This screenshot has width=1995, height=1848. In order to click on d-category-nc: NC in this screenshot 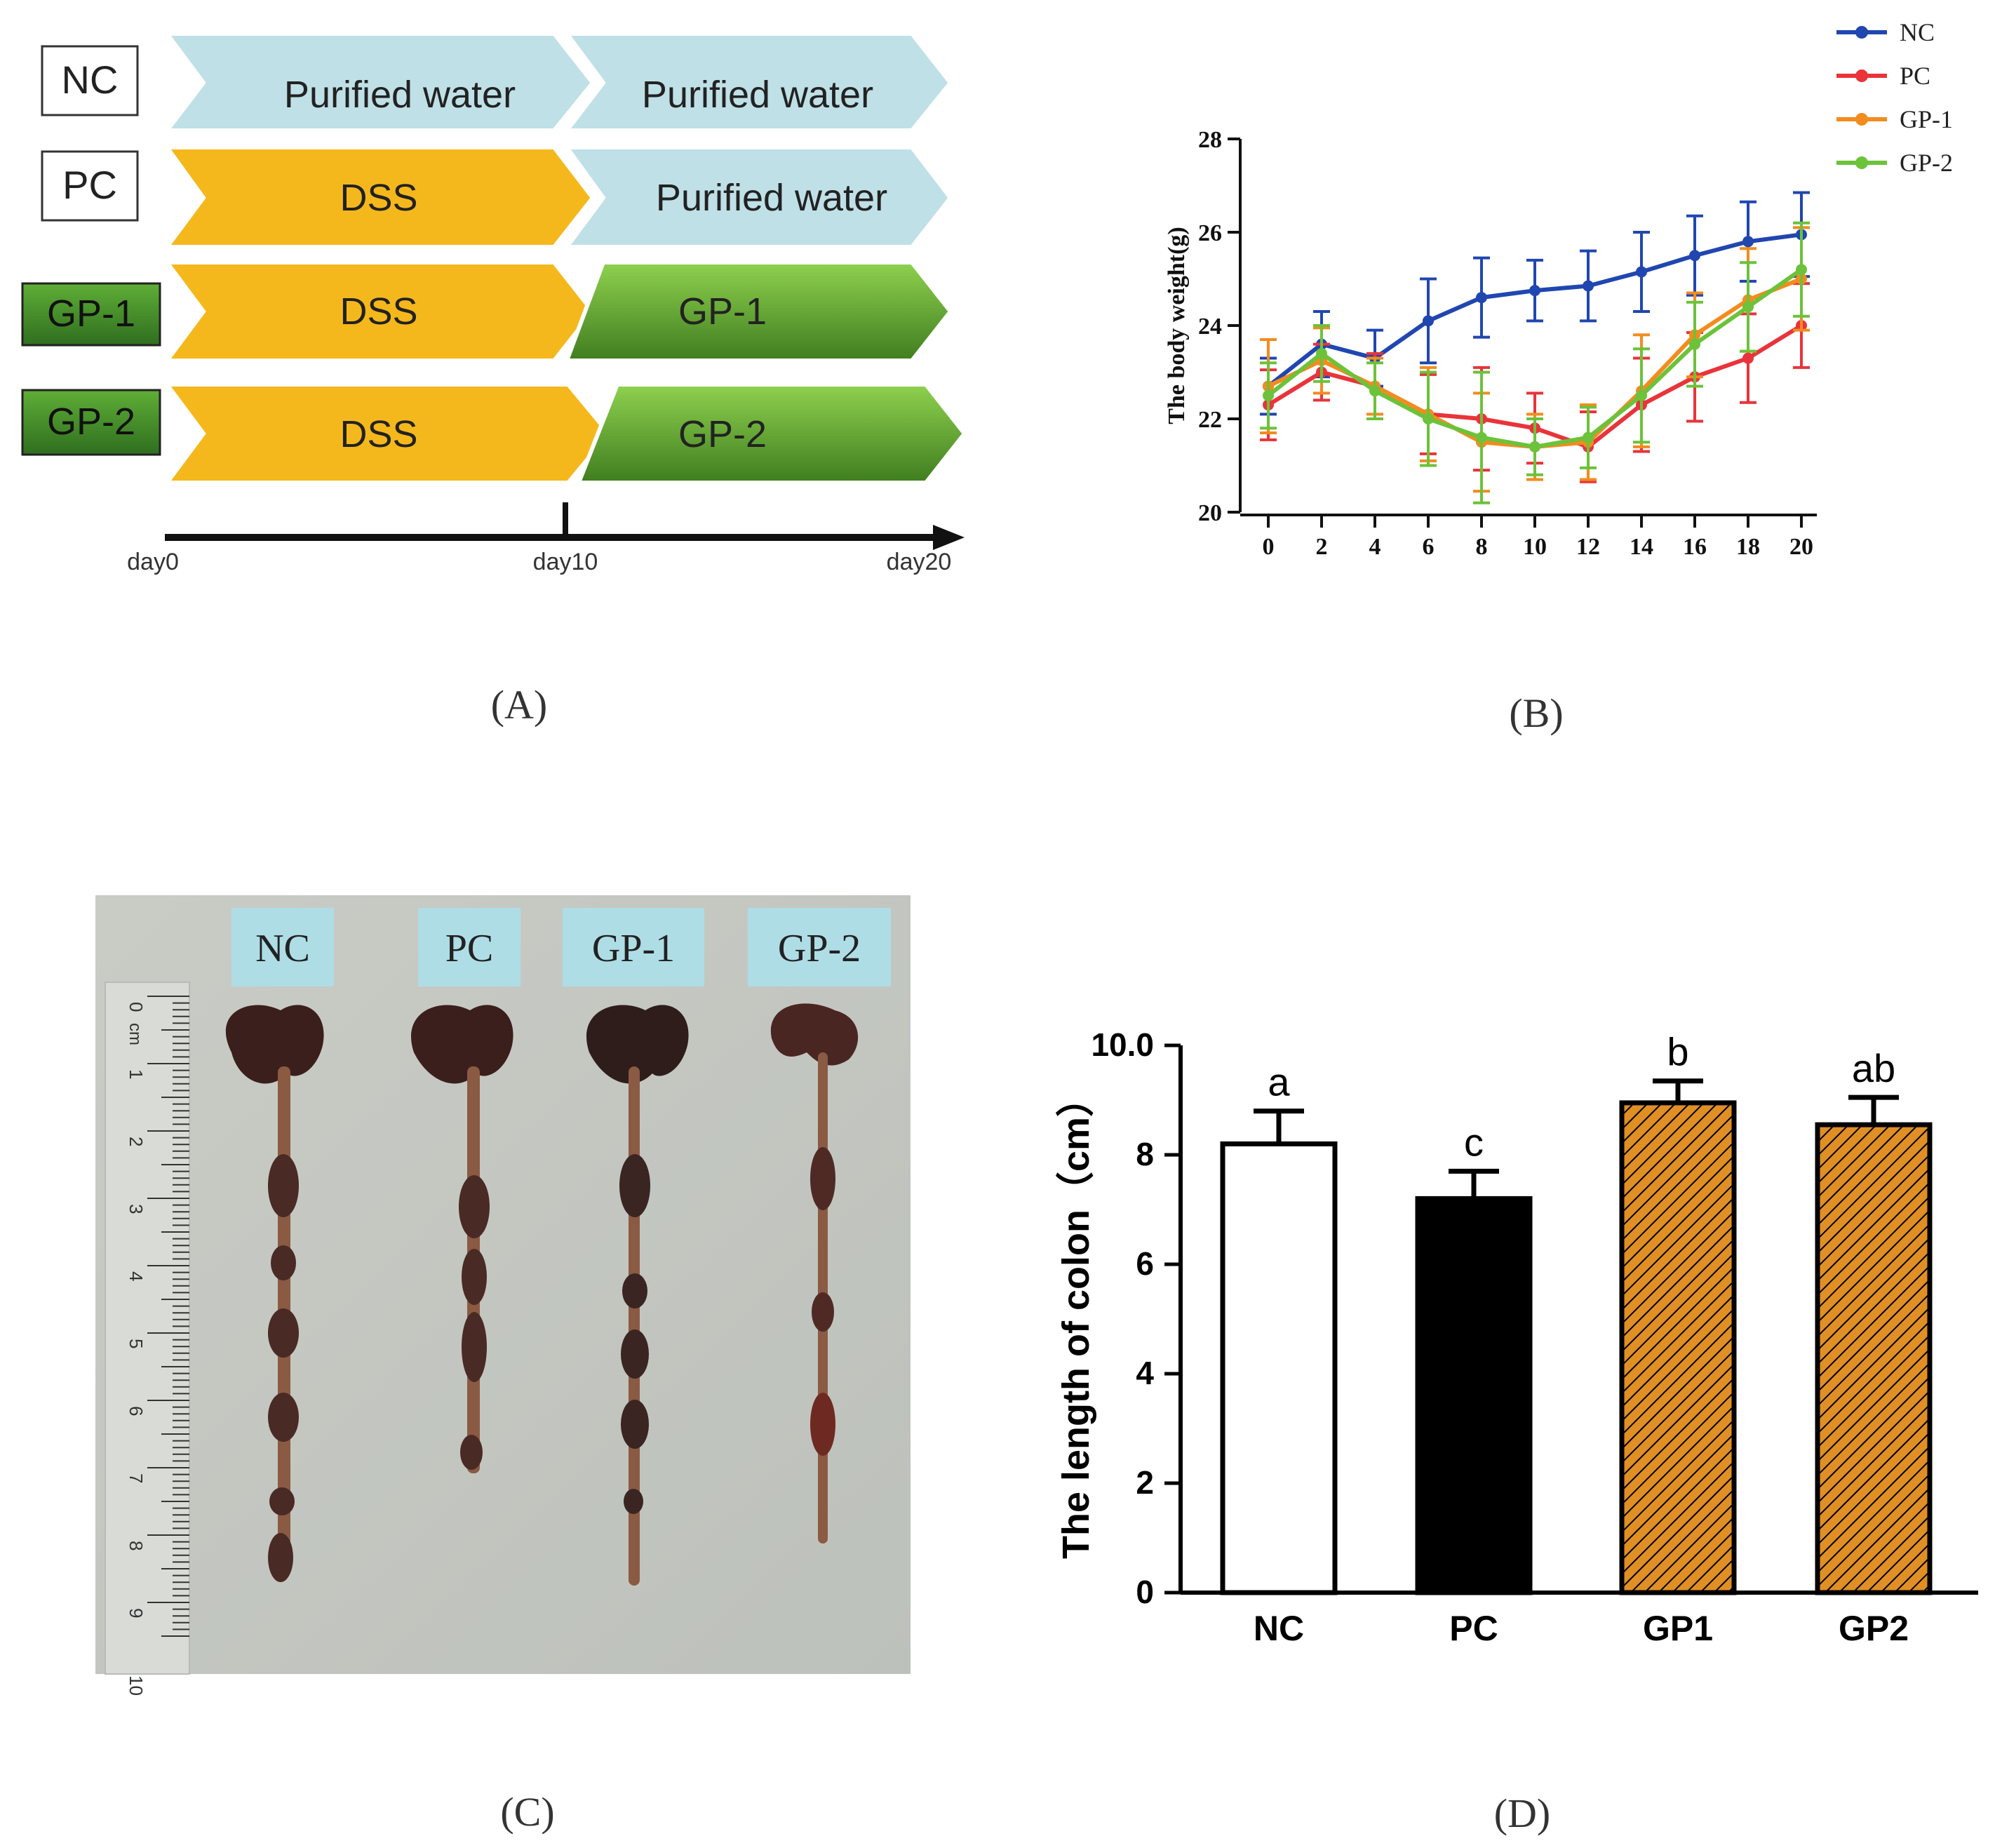, I will do `click(1279, 1628)`.